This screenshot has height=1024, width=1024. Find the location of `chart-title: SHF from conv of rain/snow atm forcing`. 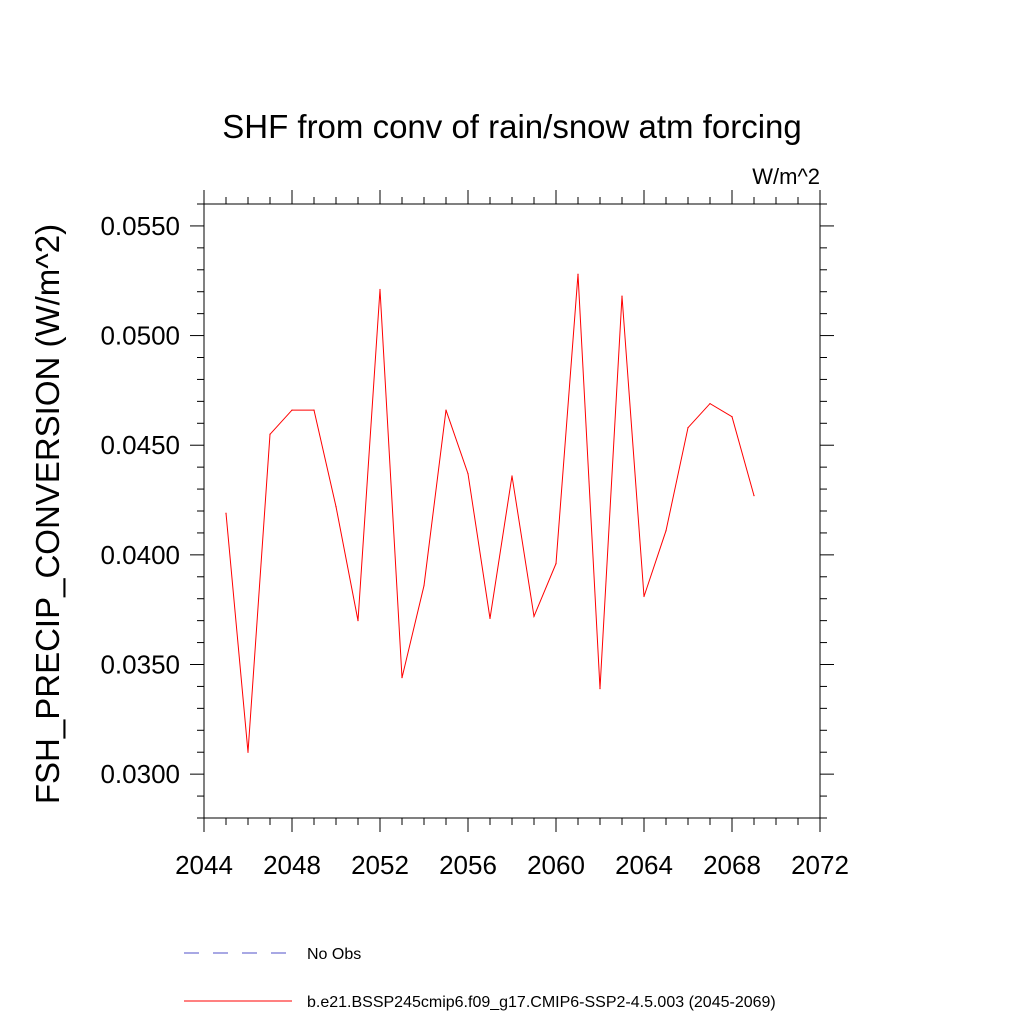

chart-title: SHF from conv of rain/snow atm forcing is located at coordinates (512, 126).